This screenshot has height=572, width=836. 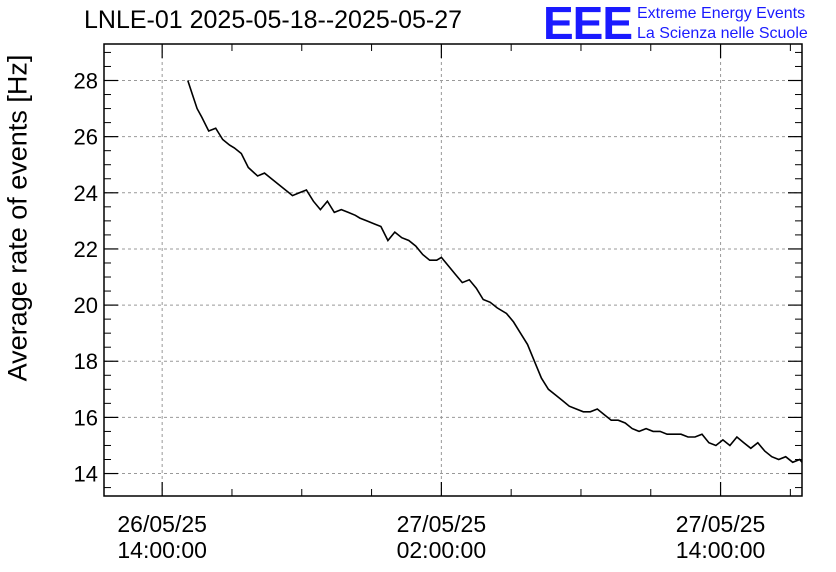 What do you see at coordinates (721, 13) in the screenshot?
I see `logo-line-1: Extreme Energy Events` at bounding box center [721, 13].